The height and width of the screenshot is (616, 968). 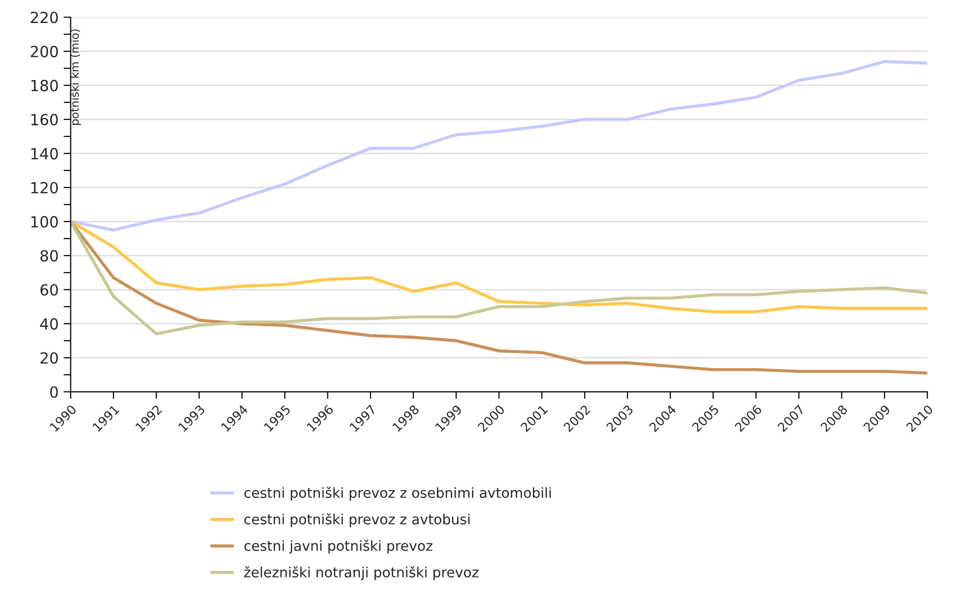 What do you see at coordinates (361, 573) in the screenshot?
I see `legend-label: železniški notranji potniški prevoz` at bounding box center [361, 573].